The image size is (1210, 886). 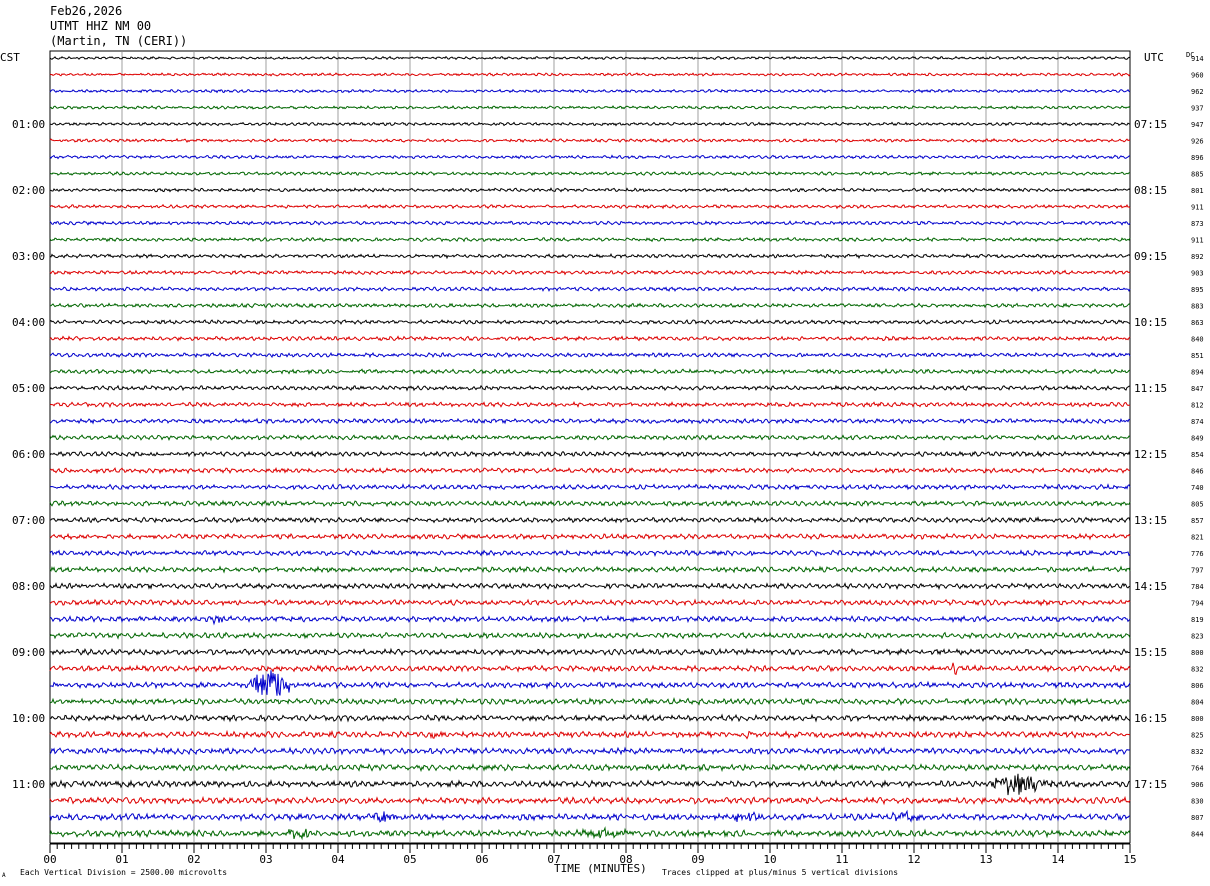 What do you see at coordinates (1150, 586) in the screenshot?
I see `utc-hour-label: 14:15` at bounding box center [1150, 586].